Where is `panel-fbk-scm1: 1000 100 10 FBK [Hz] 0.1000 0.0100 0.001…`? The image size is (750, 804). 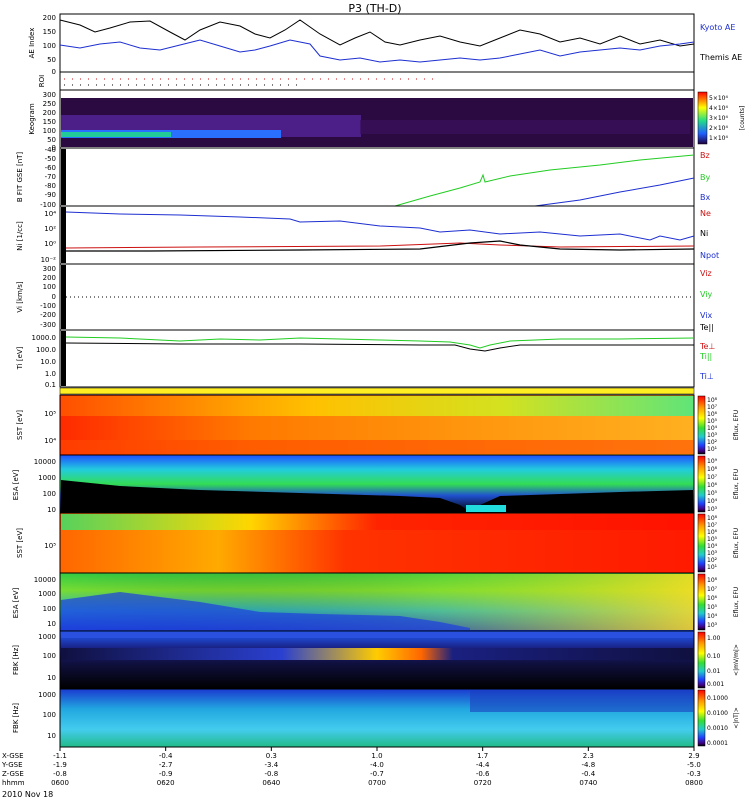
panel-fbk-scm1: 1000 100 10 FBK [Hz] 0.1000 0.0100 0.001… is located at coordinates (376, 718).